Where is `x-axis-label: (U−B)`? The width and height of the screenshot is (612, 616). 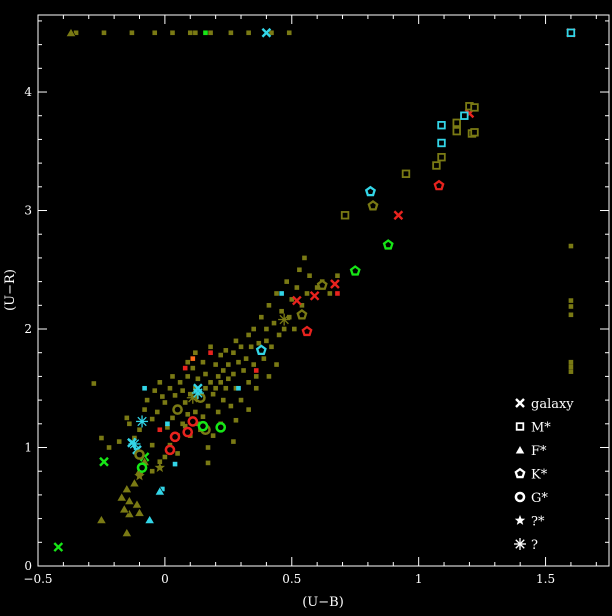 x-axis-label: (U−B) is located at coordinates (323, 602).